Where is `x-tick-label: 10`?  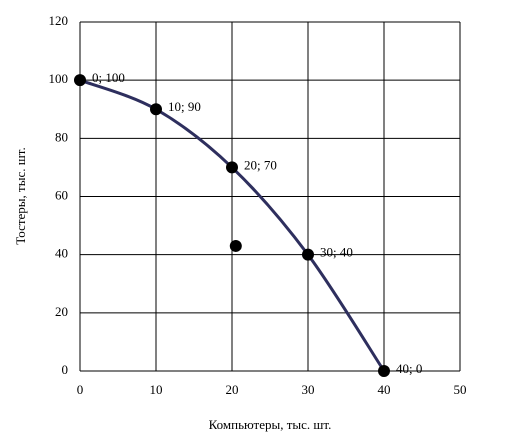
x-tick-label: 10 is located at coordinates (156, 389).